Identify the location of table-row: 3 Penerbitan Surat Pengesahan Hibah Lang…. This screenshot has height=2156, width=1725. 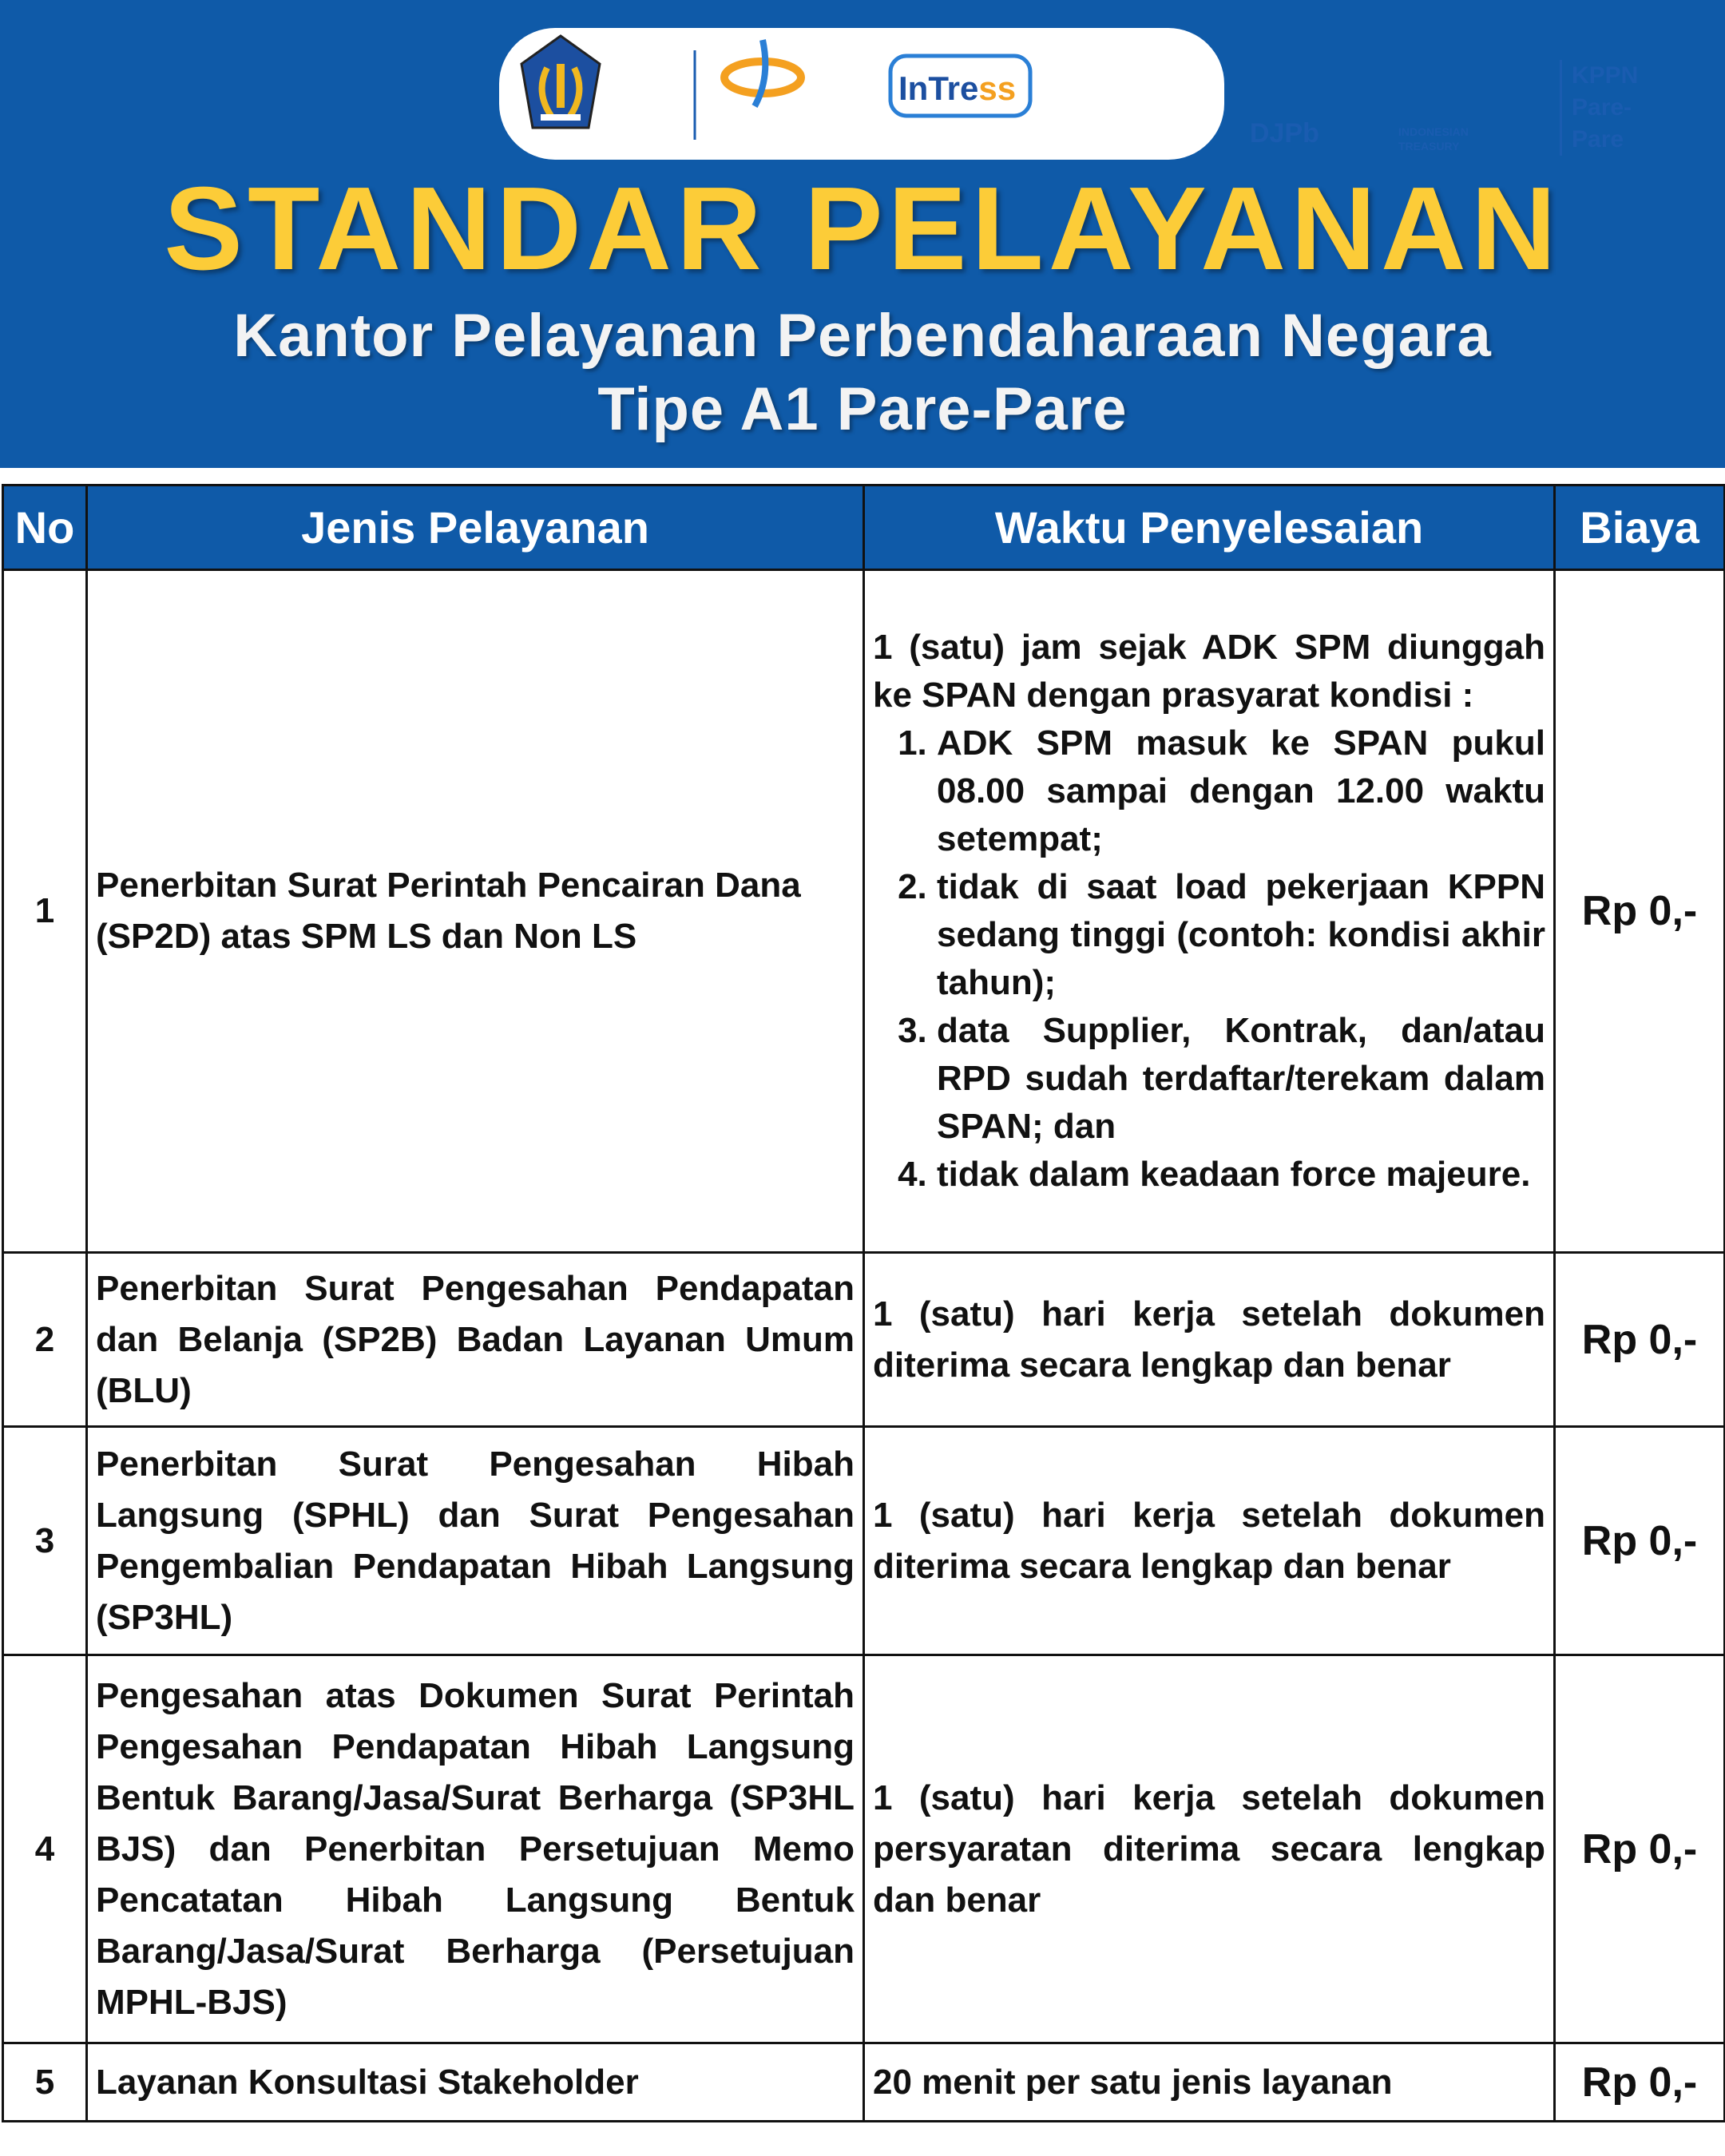
(864, 1540).